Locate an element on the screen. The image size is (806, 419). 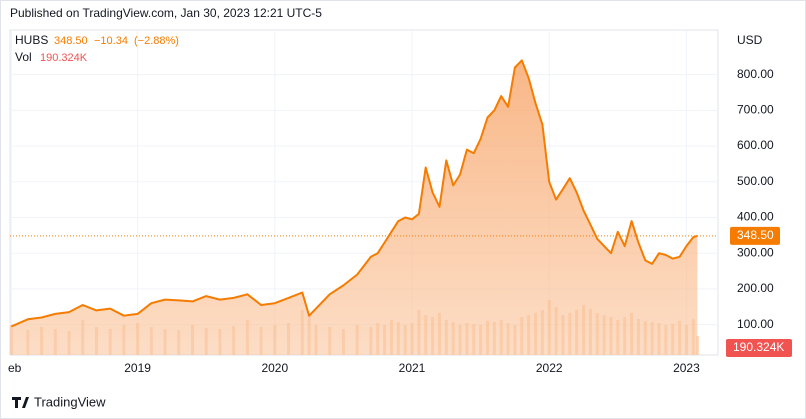
y-tick-label: 600.00 is located at coordinates (755, 145).